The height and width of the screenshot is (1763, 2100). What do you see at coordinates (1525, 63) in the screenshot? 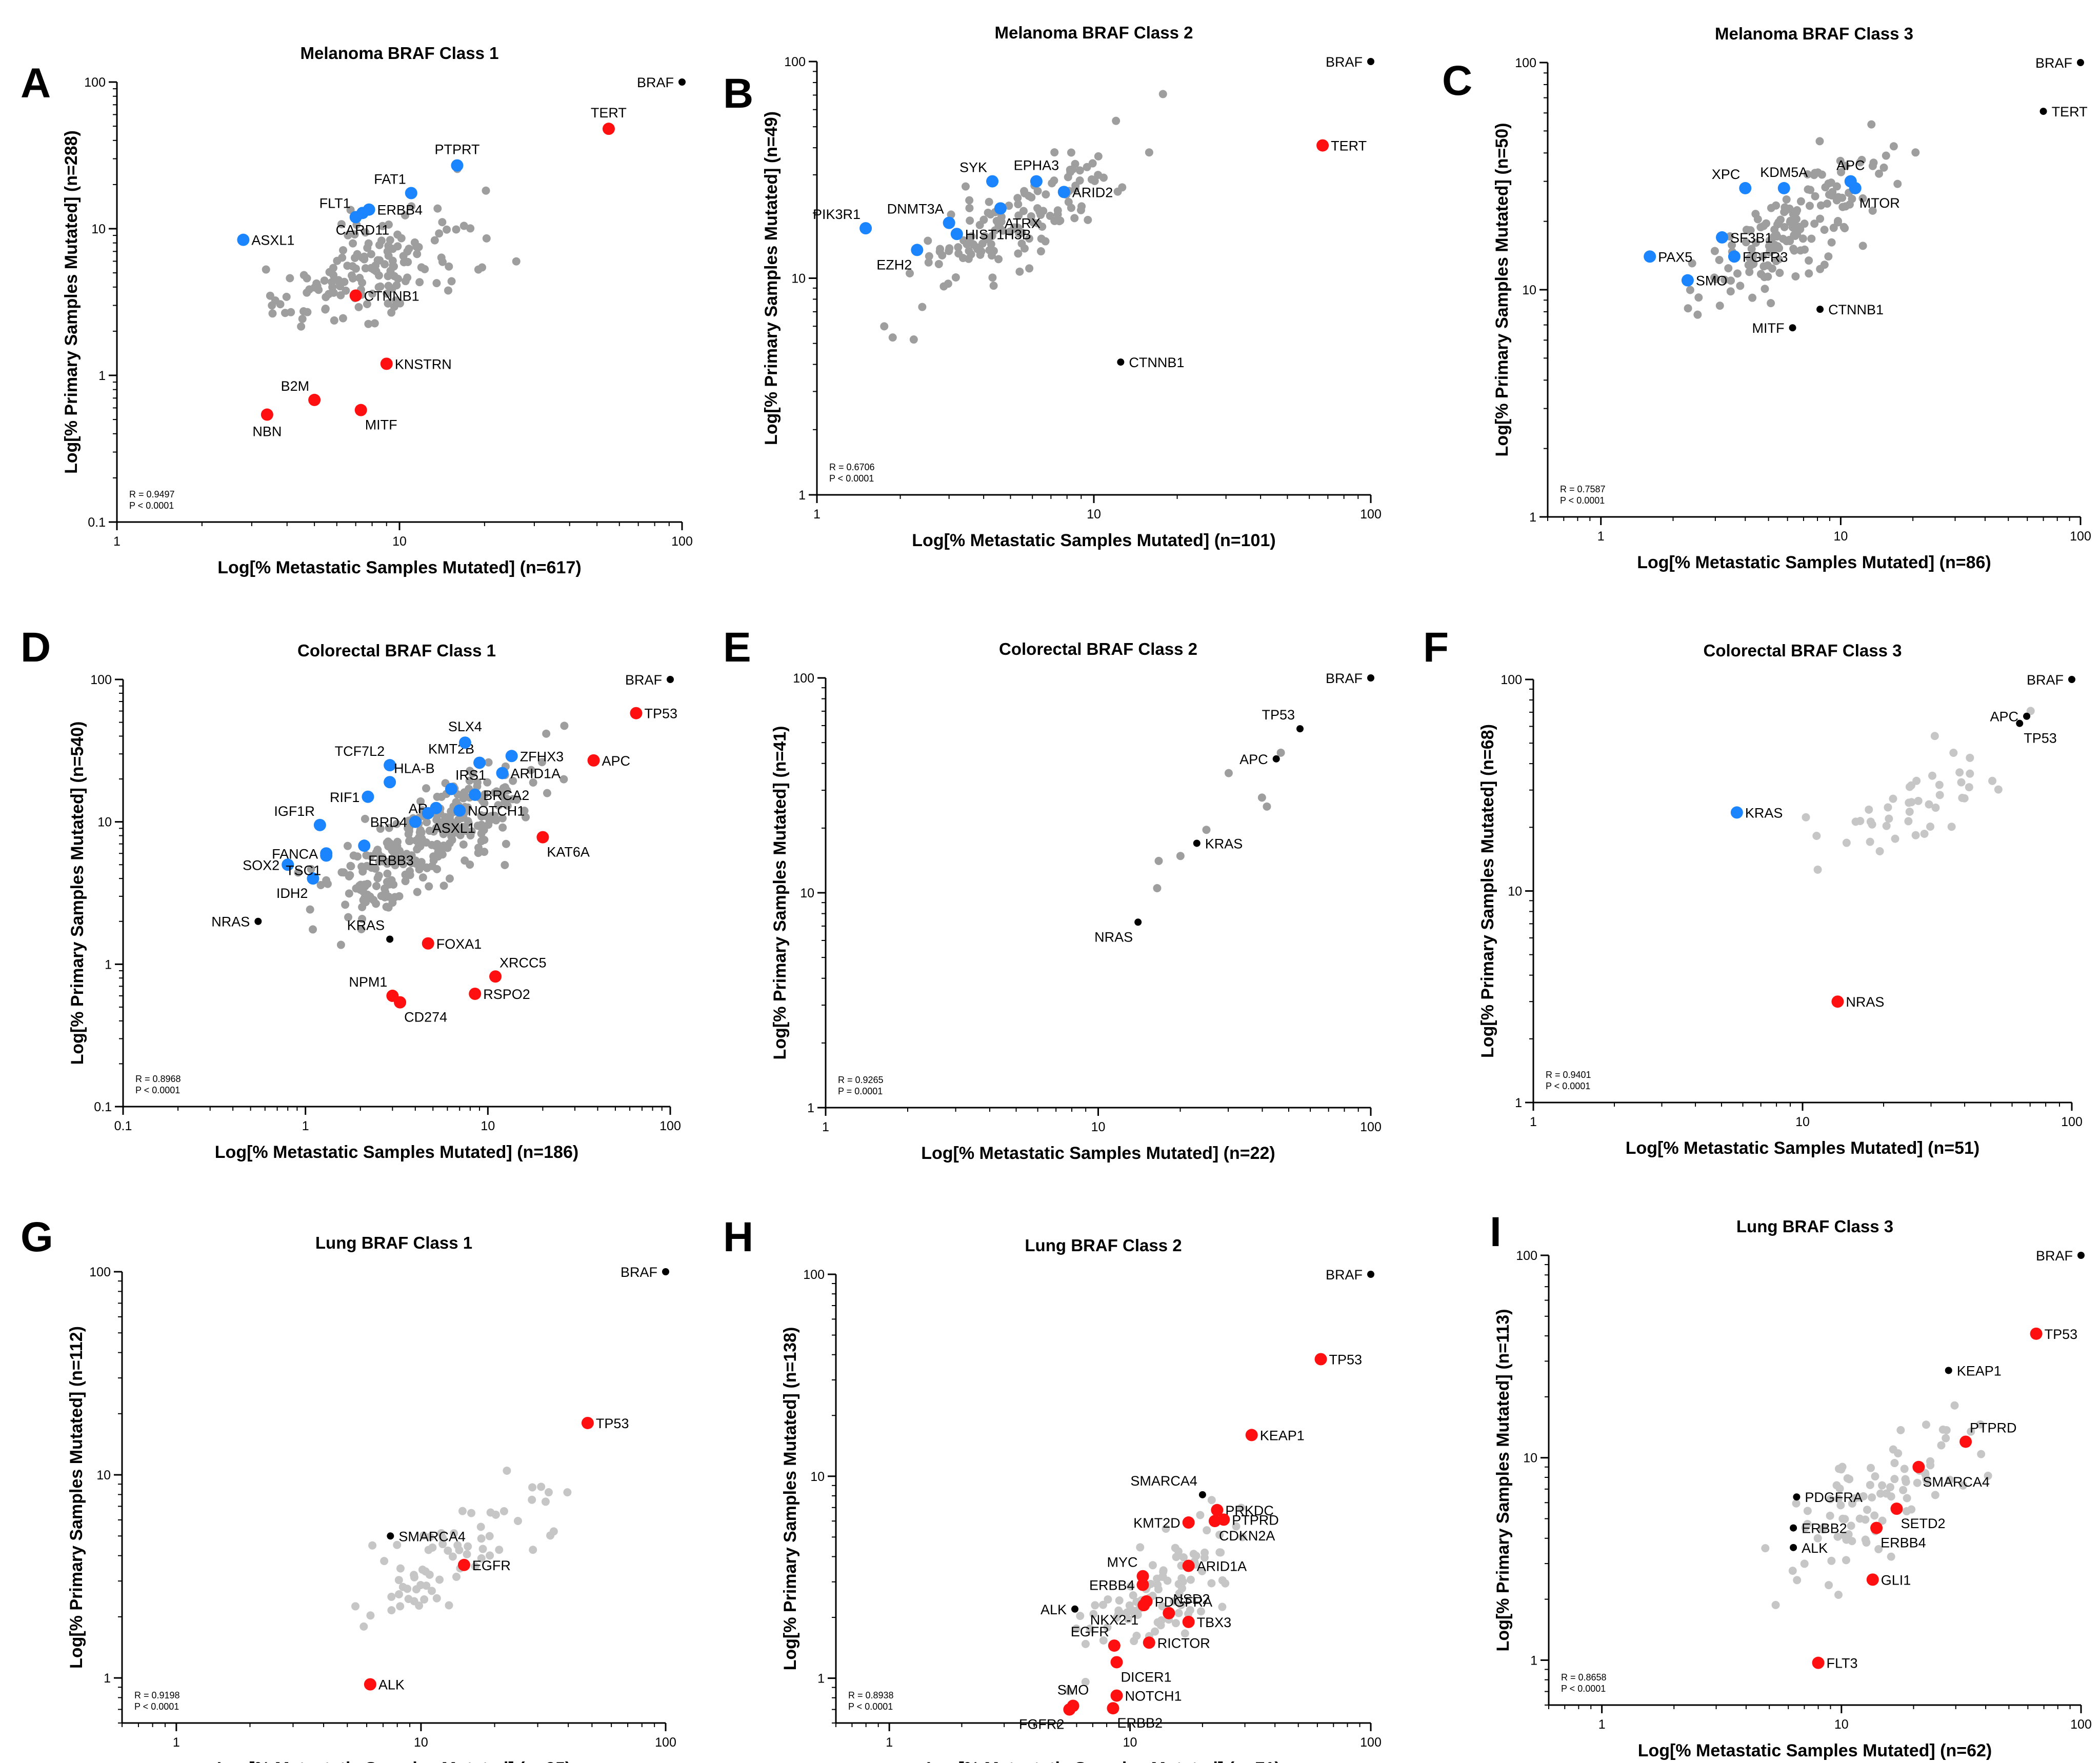
I see `y-tick-label: 100` at bounding box center [1525, 63].